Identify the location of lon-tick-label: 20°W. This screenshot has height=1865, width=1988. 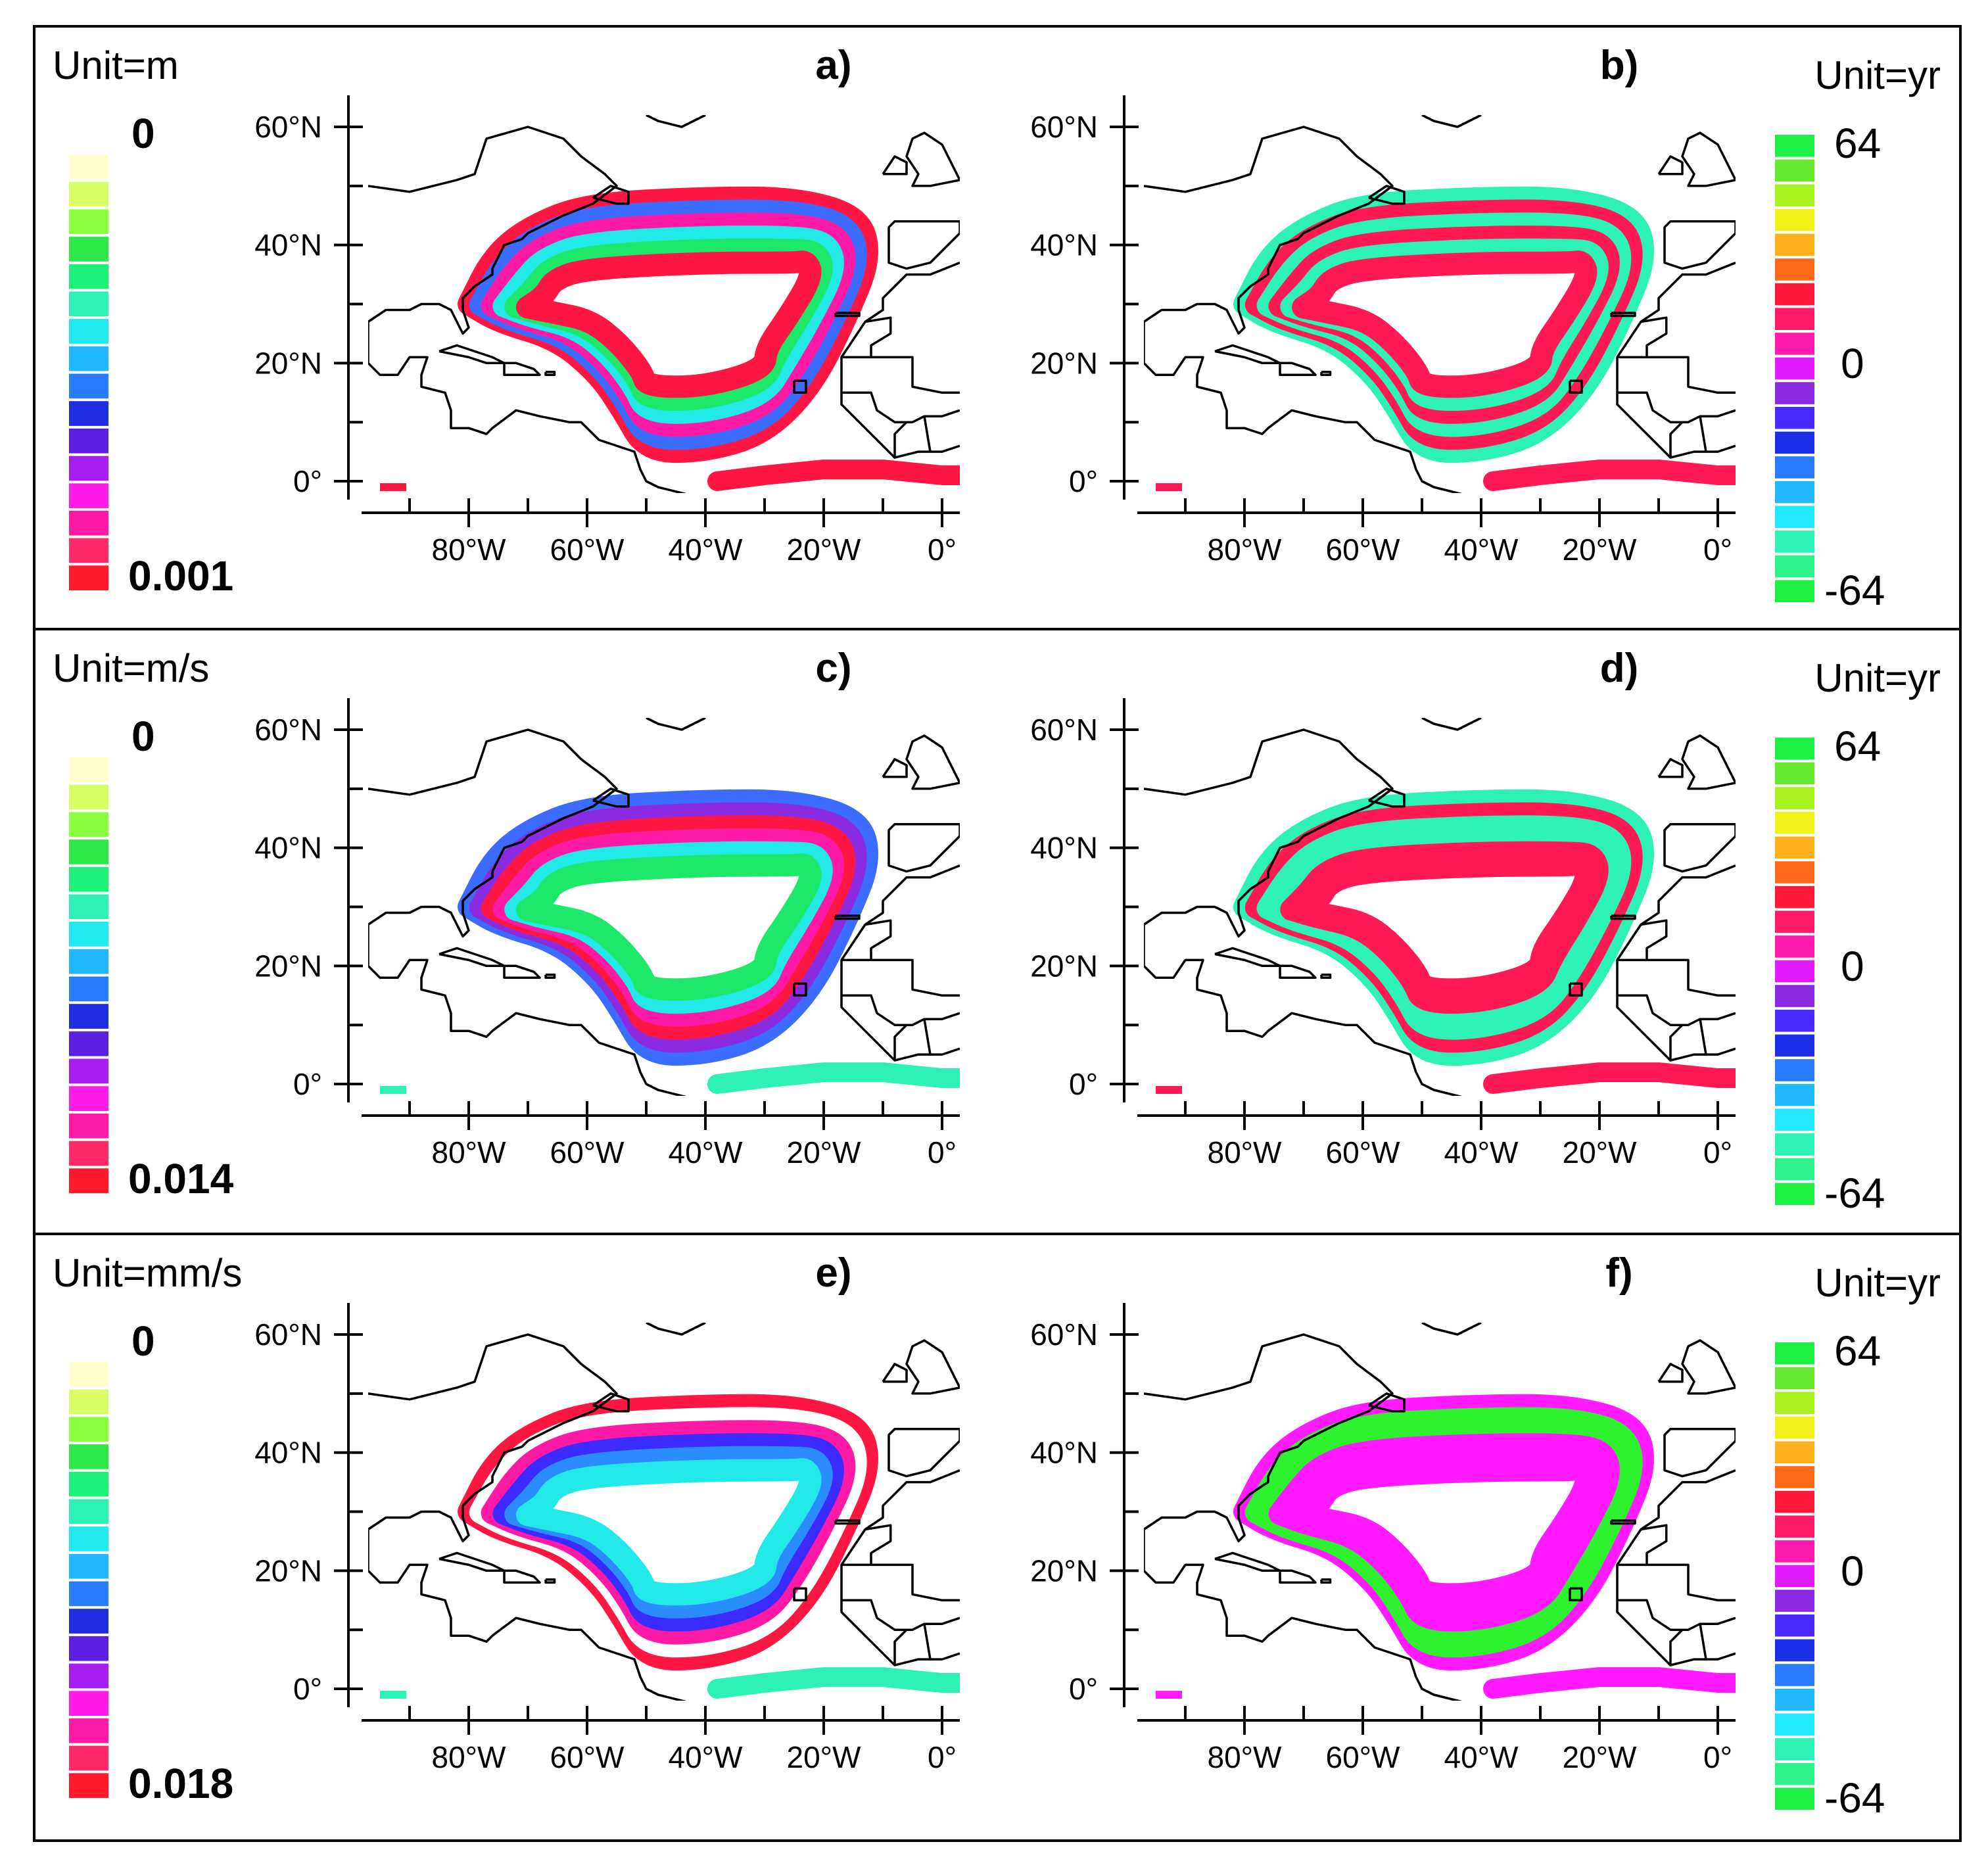
(1600, 1152).